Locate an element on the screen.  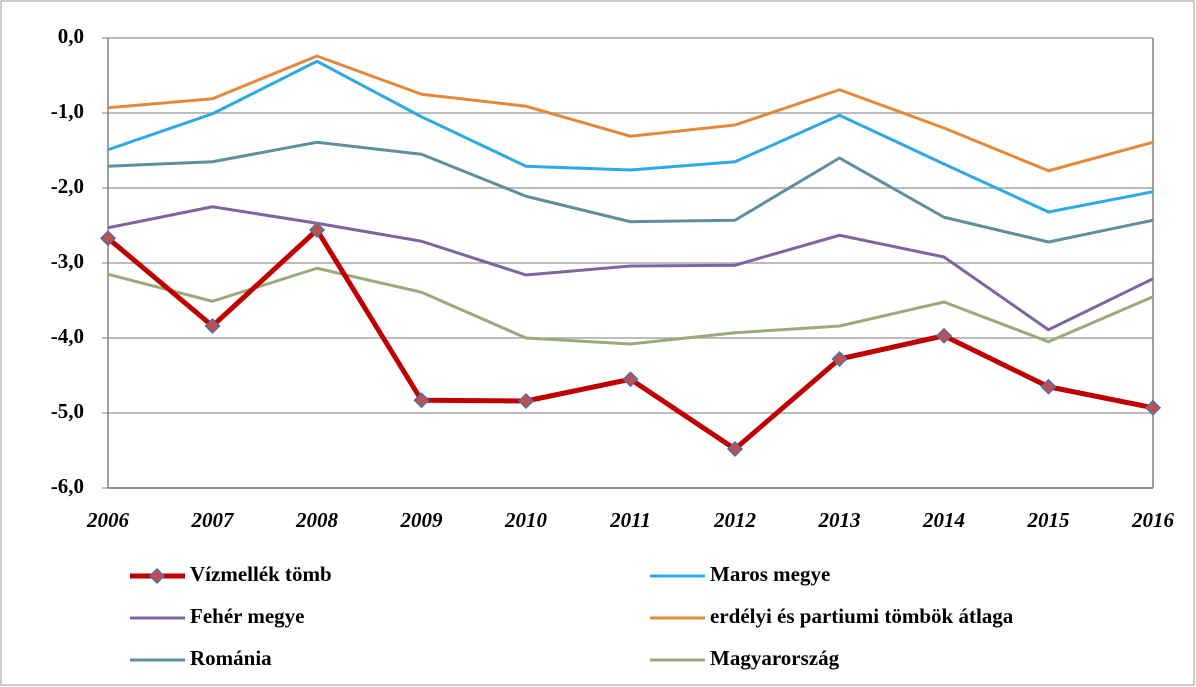
x-tick-label: 2016 is located at coordinates (1153, 520).